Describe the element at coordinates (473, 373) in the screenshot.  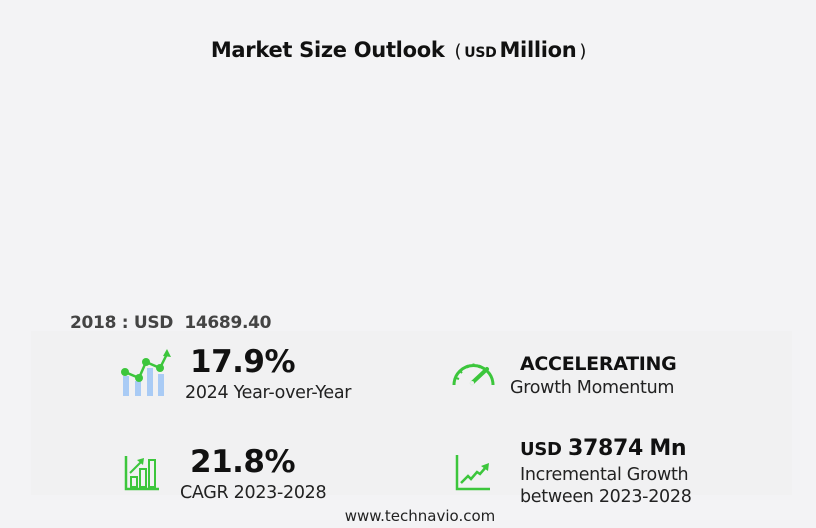
I see `speedometer-icon` at that location.